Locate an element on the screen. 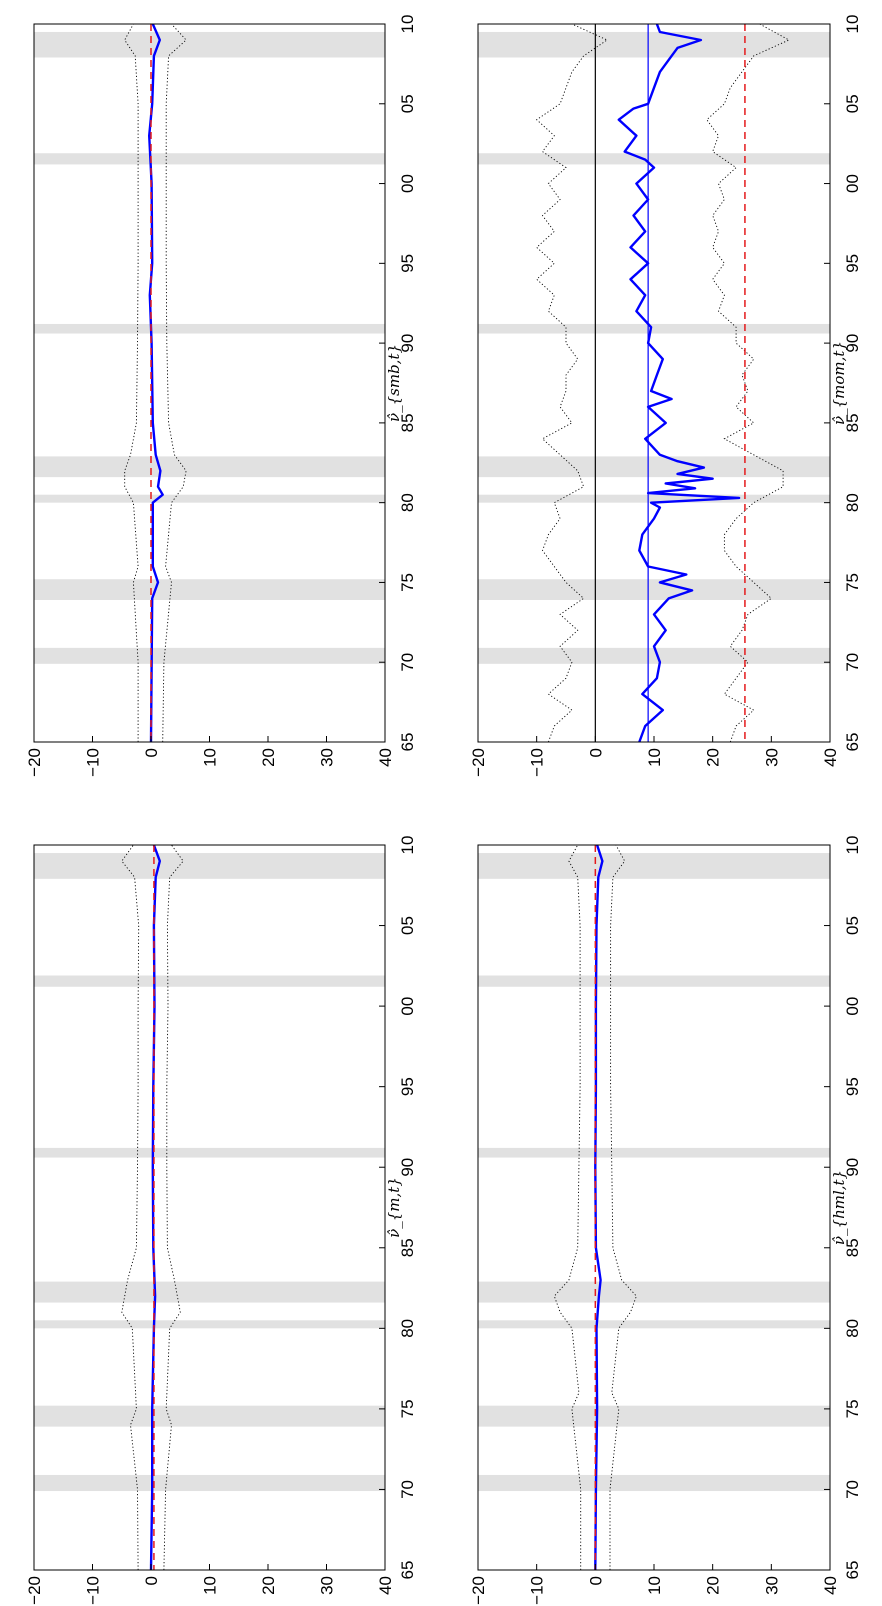  panel-title: ν̂_{mom,t} is located at coordinates (839, 383).